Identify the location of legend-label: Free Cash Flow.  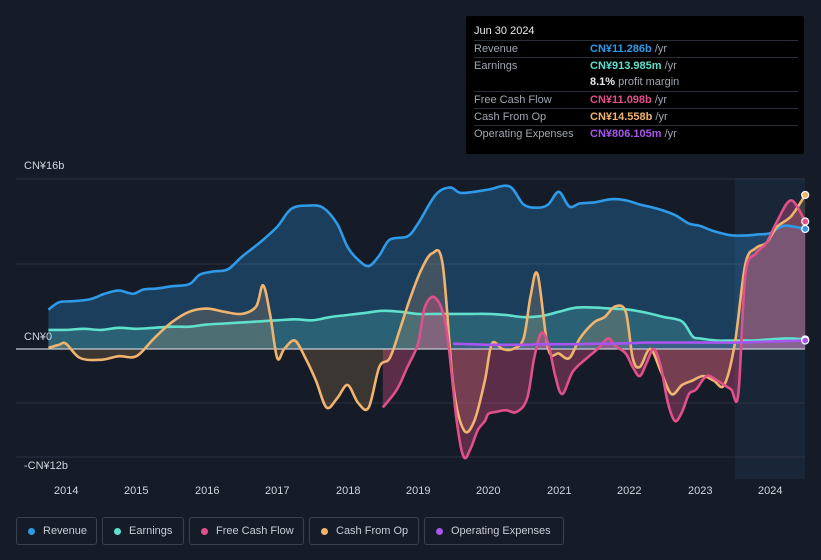
(255, 531).